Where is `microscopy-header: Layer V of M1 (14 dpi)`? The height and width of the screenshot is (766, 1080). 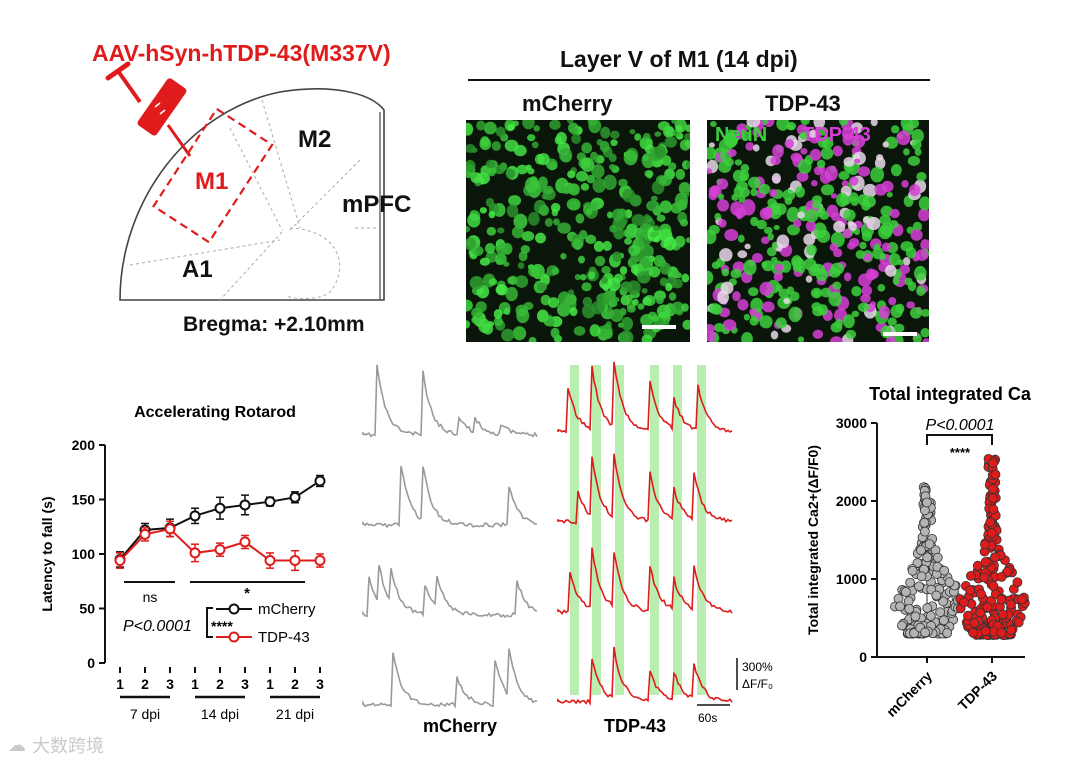 microscopy-header: Layer V of M1 (14 dpi) is located at coordinates (679, 59).